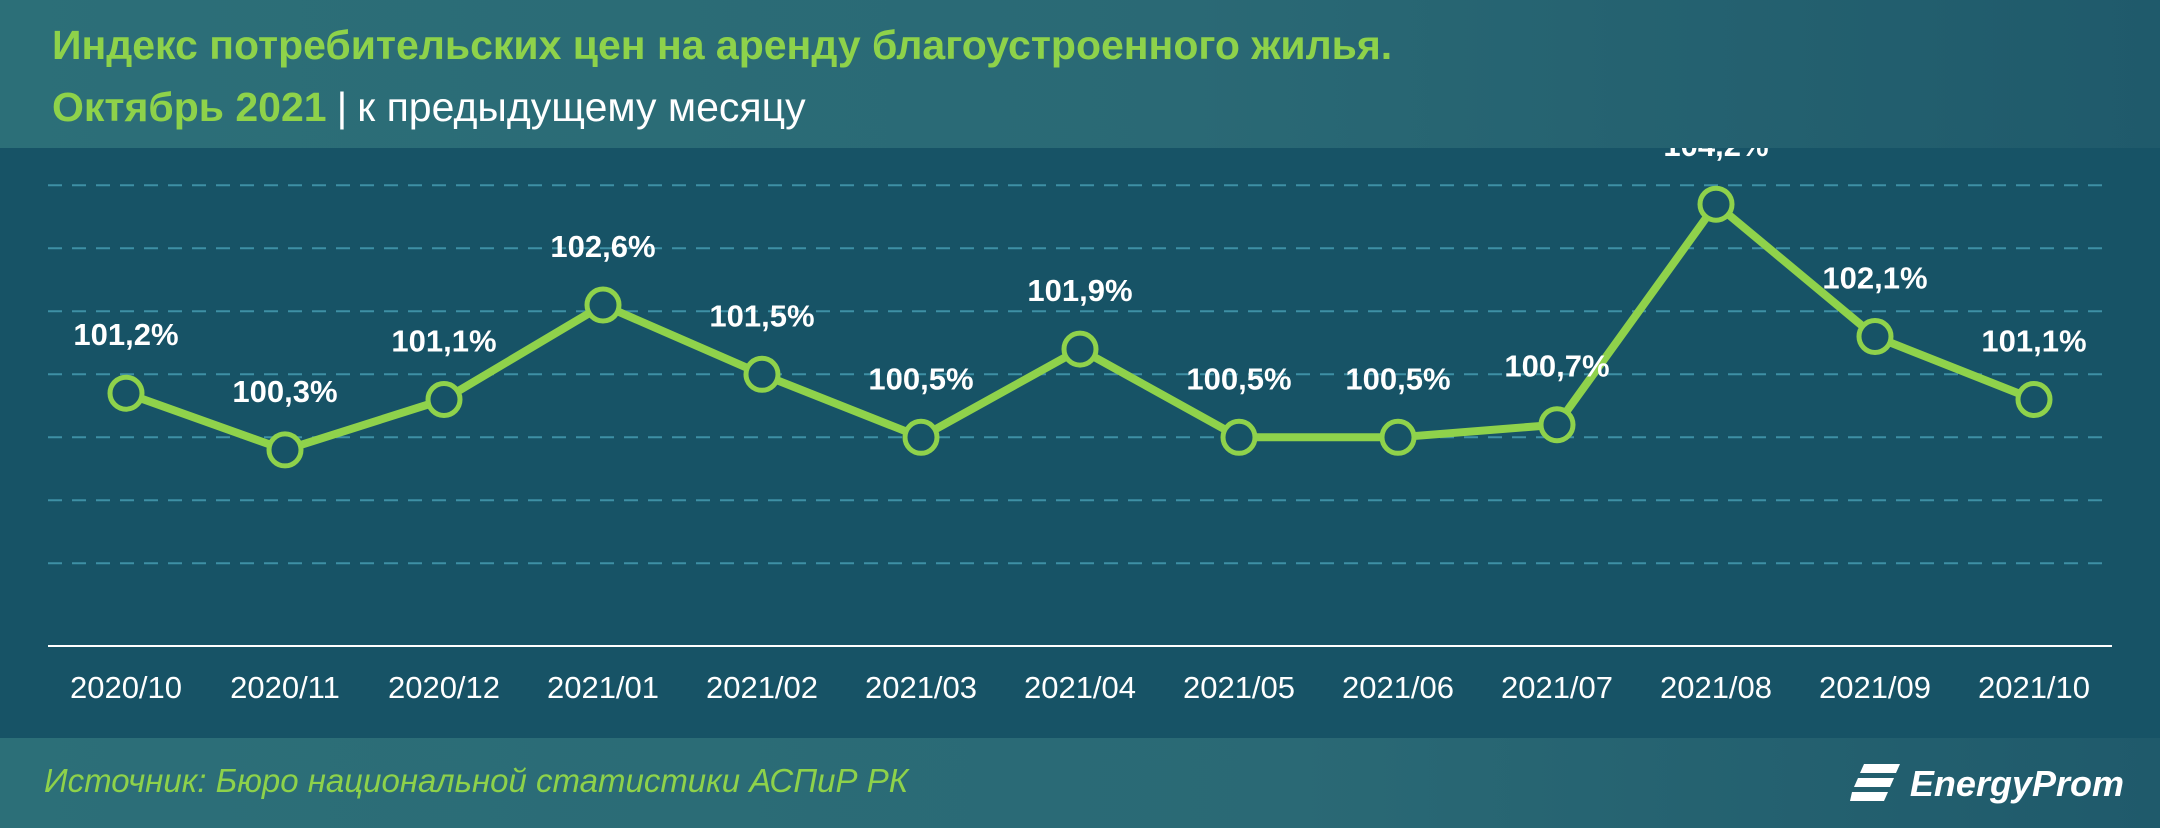 The image size is (2160, 828). Describe the element at coordinates (603, 305) in the screenshot. I see `data-point-2021/01` at that location.